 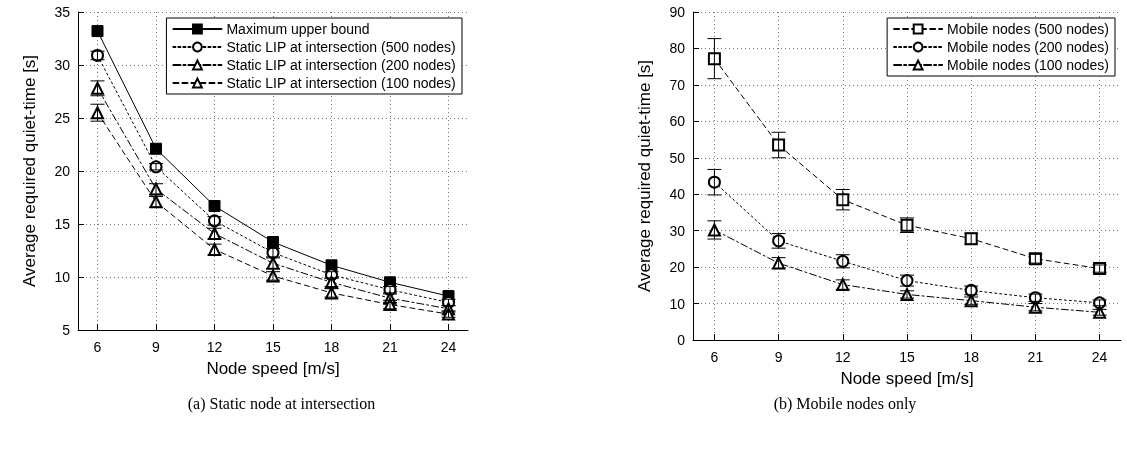 What do you see at coordinates (62, 118) in the screenshot?
I see `y-tick-label: 25` at bounding box center [62, 118].